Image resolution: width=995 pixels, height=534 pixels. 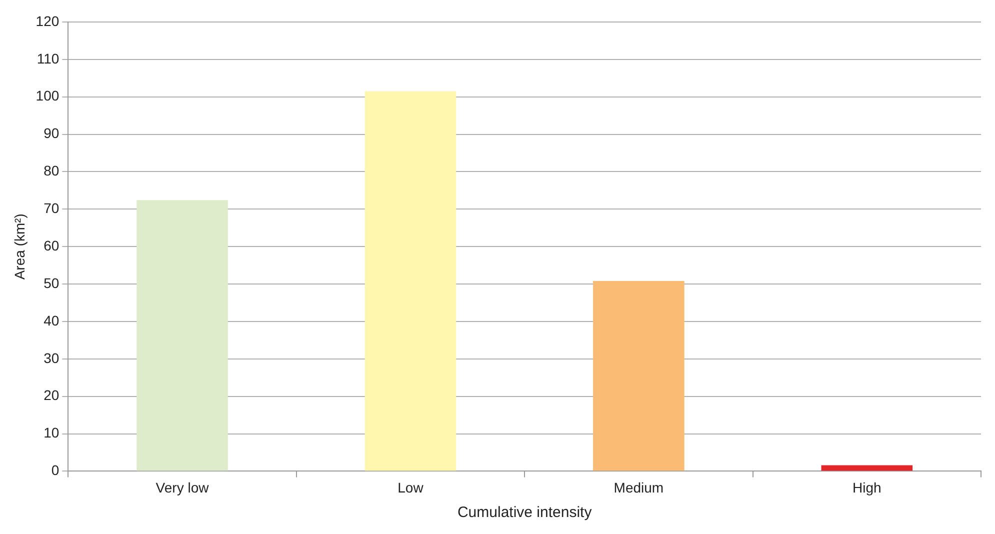 What do you see at coordinates (183, 487) in the screenshot?
I see `x-tick-label: Very low` at bounding box center [183, 487].